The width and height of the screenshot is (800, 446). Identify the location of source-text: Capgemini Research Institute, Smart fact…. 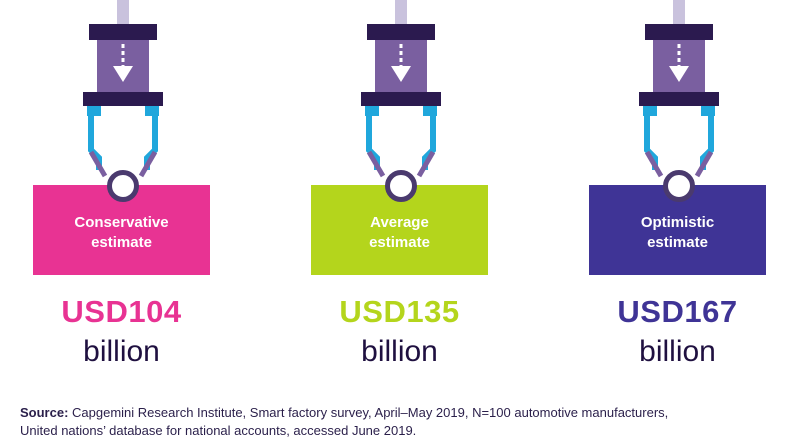
(370, 412).